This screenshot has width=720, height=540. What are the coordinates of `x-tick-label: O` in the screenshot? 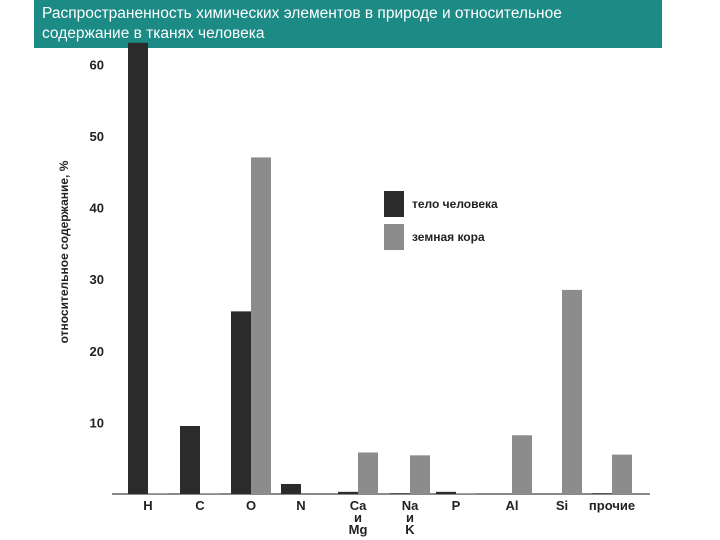 It's located at (251, 505).